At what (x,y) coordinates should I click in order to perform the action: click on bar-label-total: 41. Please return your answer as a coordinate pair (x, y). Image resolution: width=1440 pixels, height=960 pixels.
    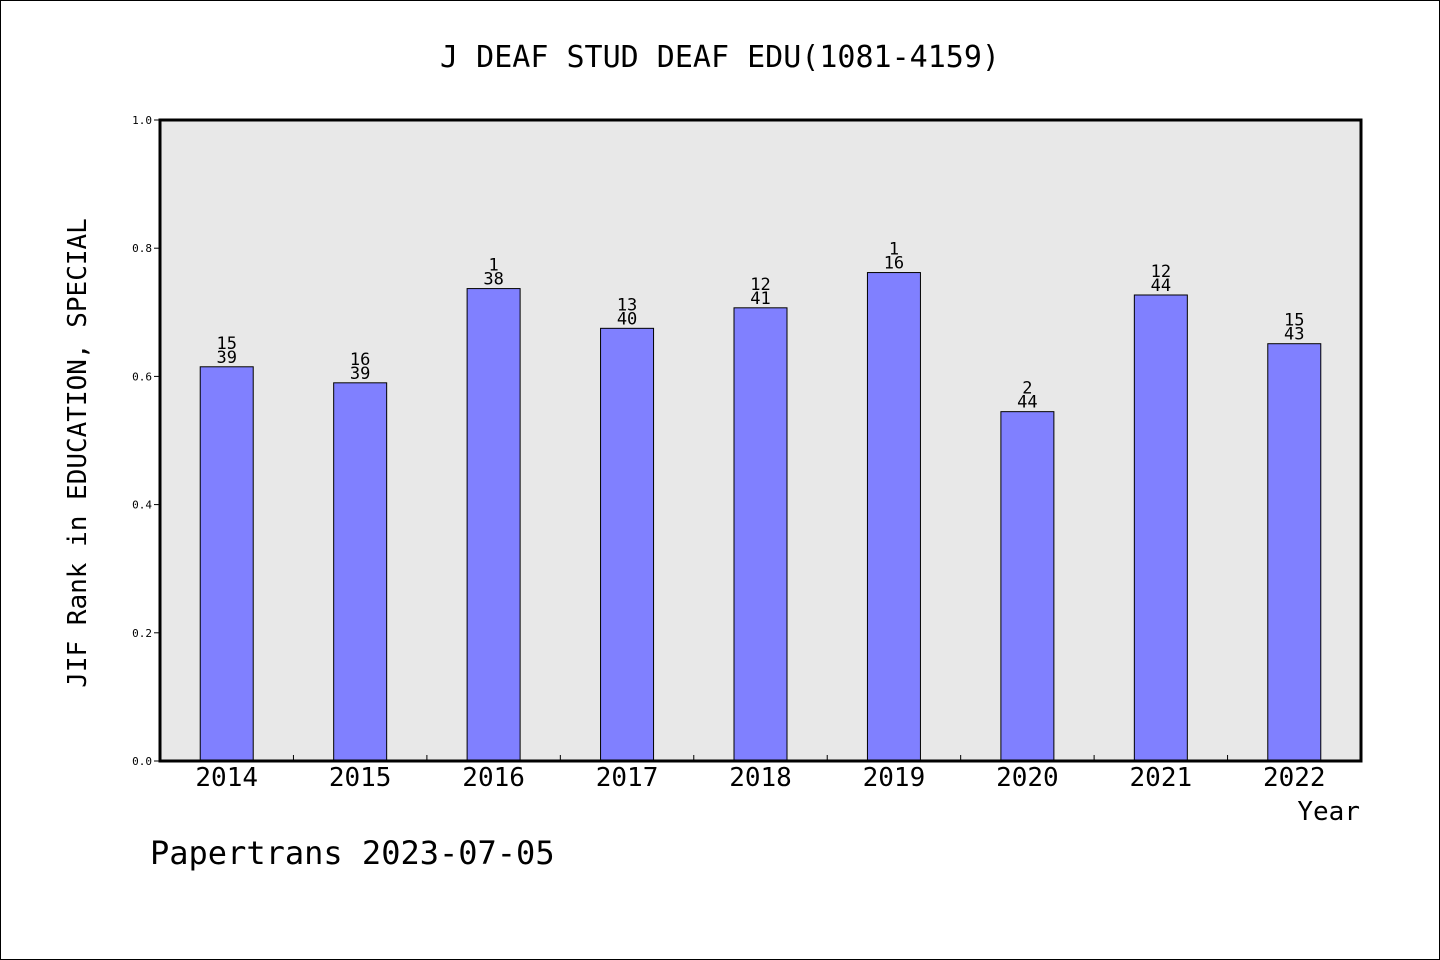
    Looking at the image, I should click on (760, 299).